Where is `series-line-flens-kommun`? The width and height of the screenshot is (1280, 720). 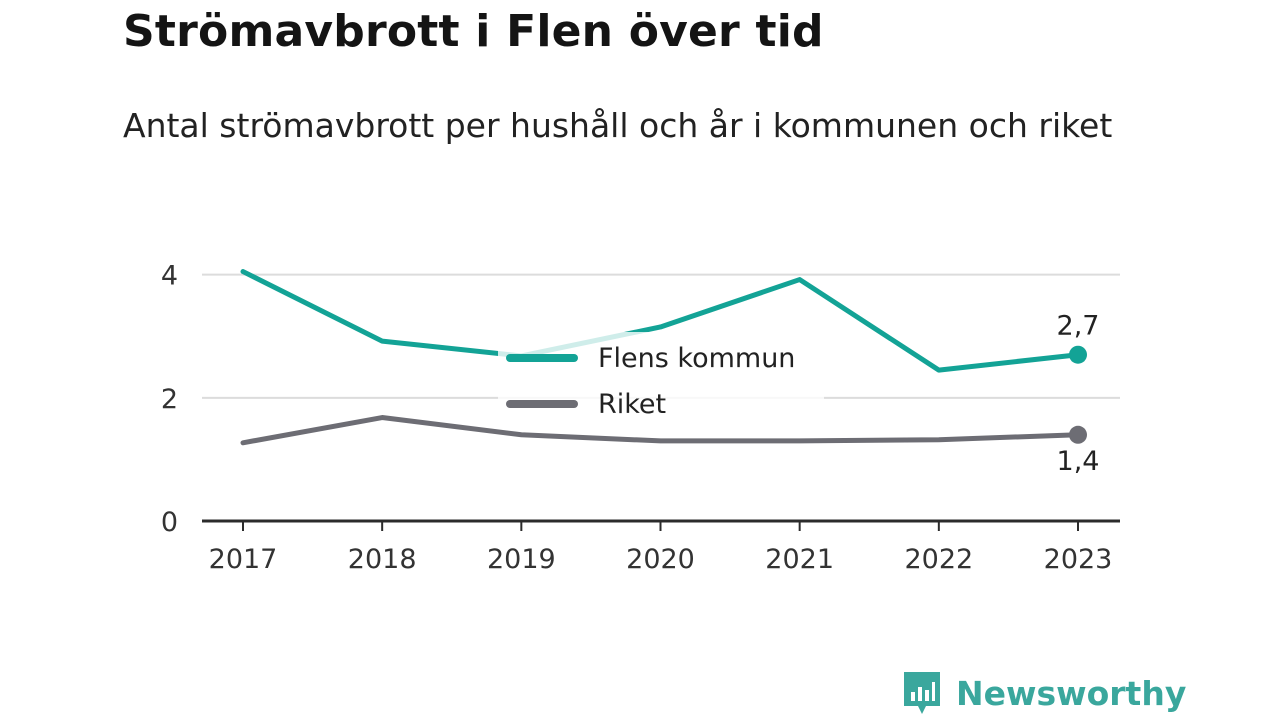
series-line-flens-kommun is located at coordinates (660, 321).